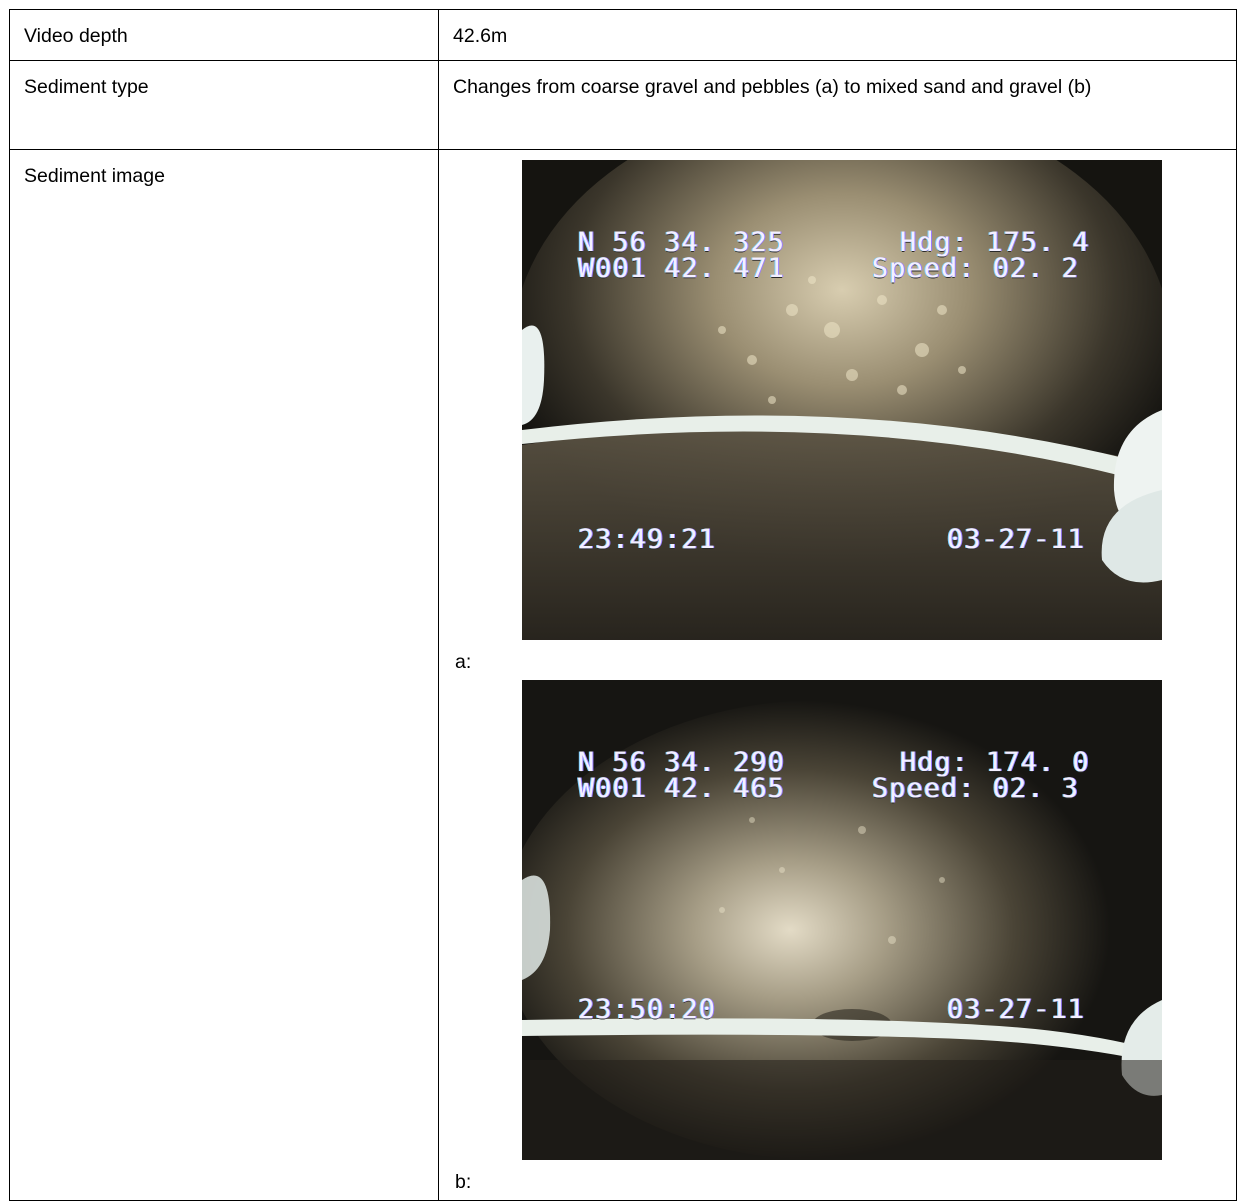 The height and width of the screenshot is (1201, 1237). What do you see at coordinates (682, 242) in the screenshot?
I see `osd-latitude: N 56 34. 325` at bounding box center [682, 242].